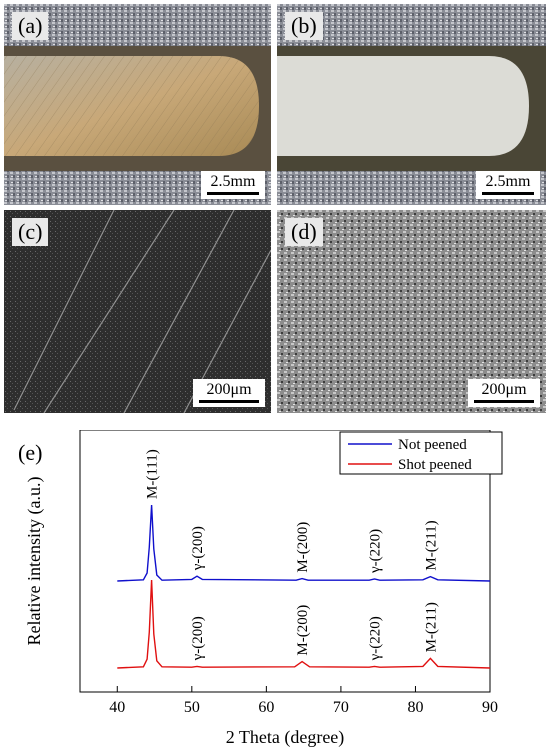 This screenshot has height=751, width=550. Describe the element at coordinates (435, 465) in the screenshot. I see `legend-label-shot-peened: Shot peened` at that location.